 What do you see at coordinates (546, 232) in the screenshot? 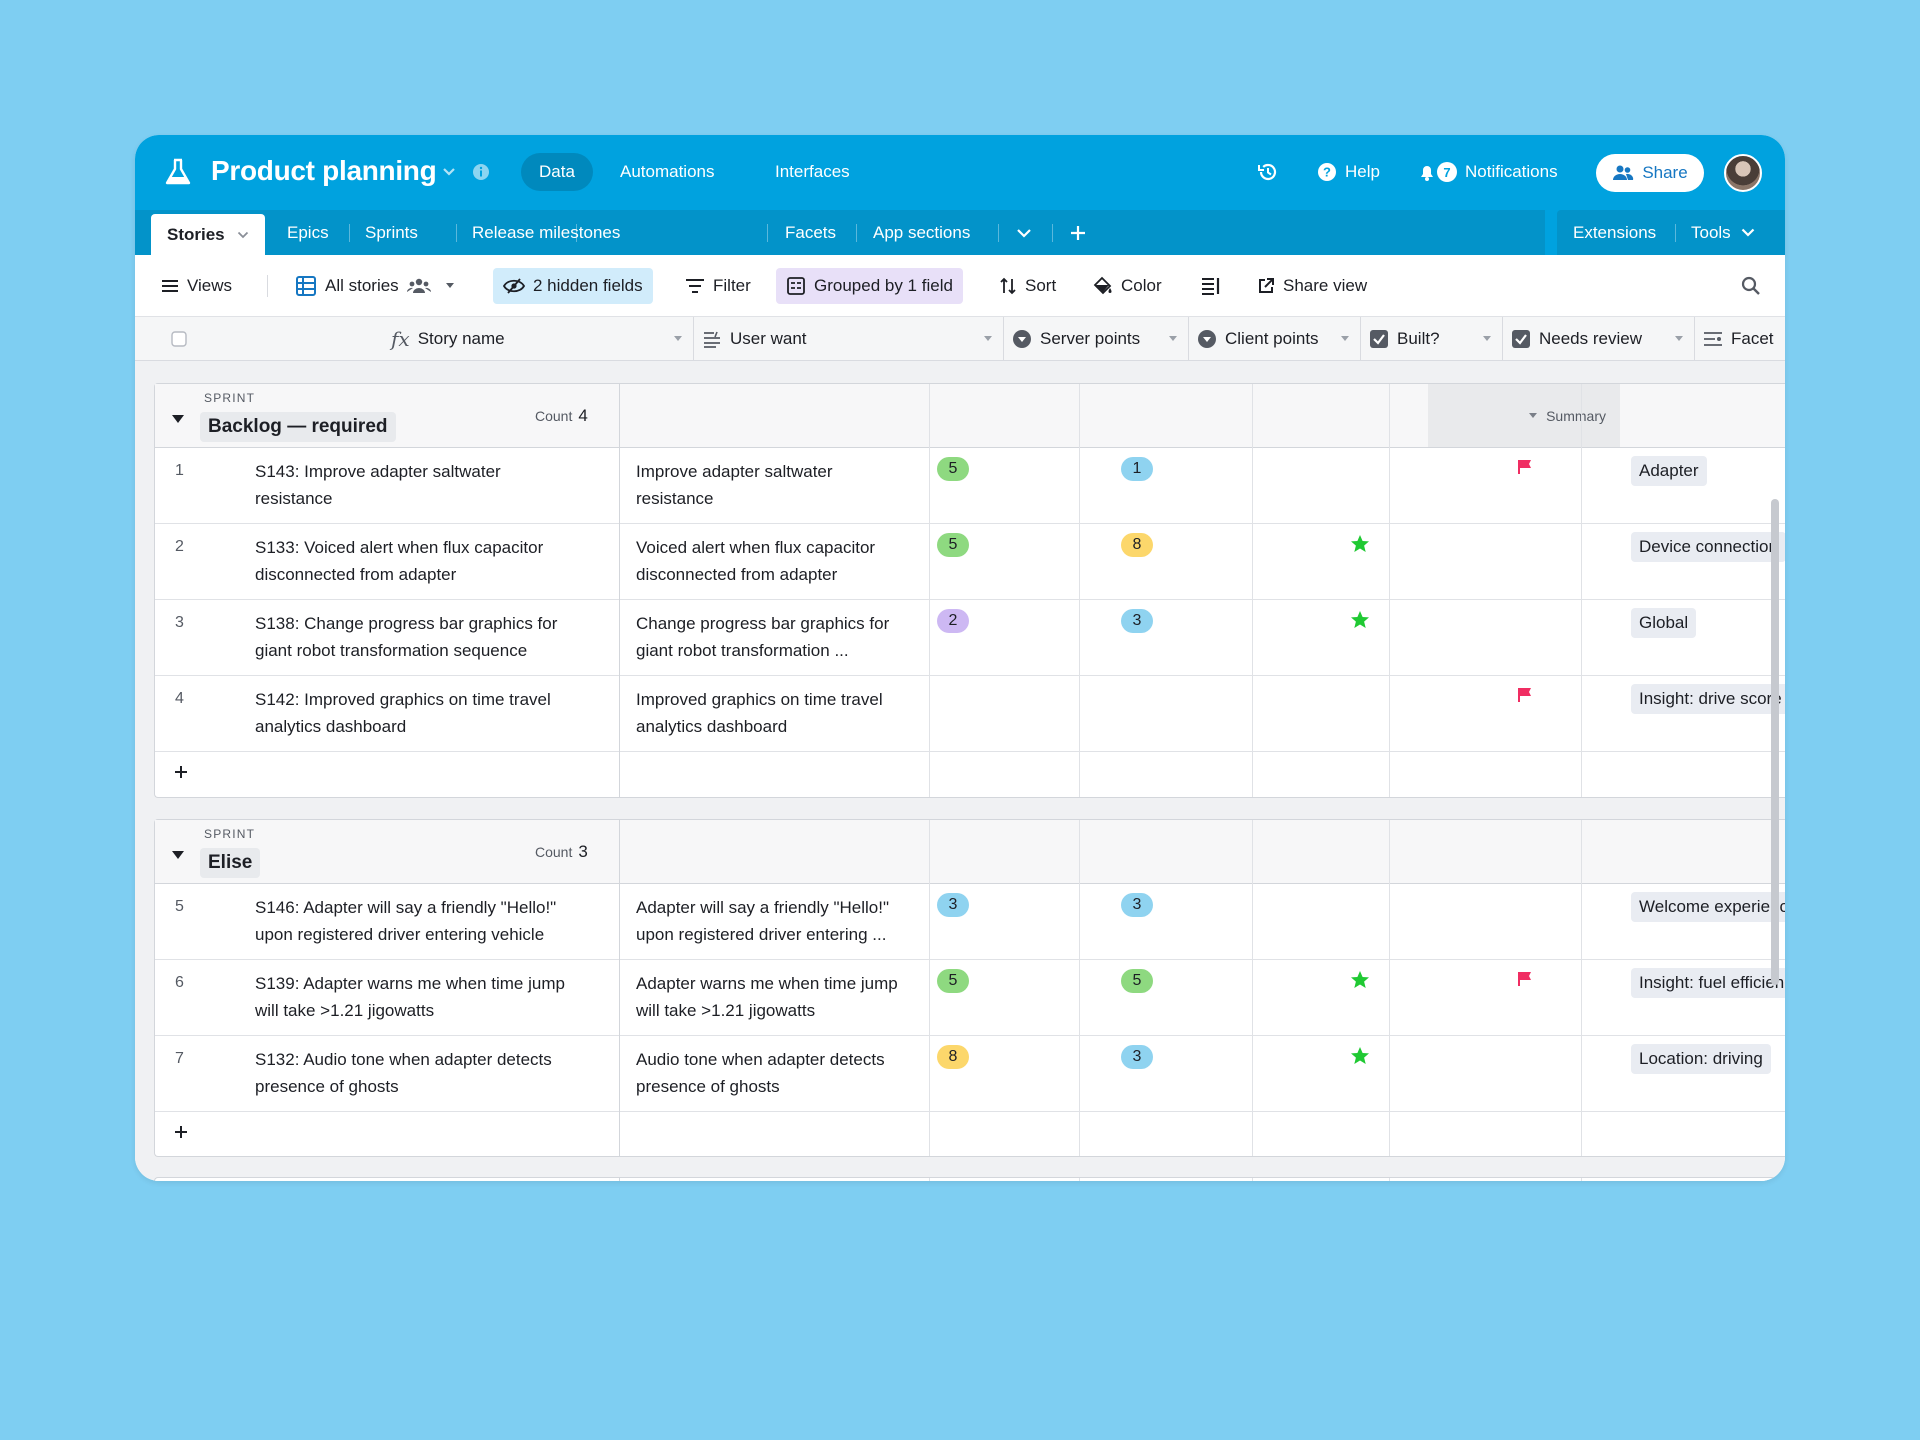
I see `tab-release-milestones: Release milestones` at bounding box center [546, 232].